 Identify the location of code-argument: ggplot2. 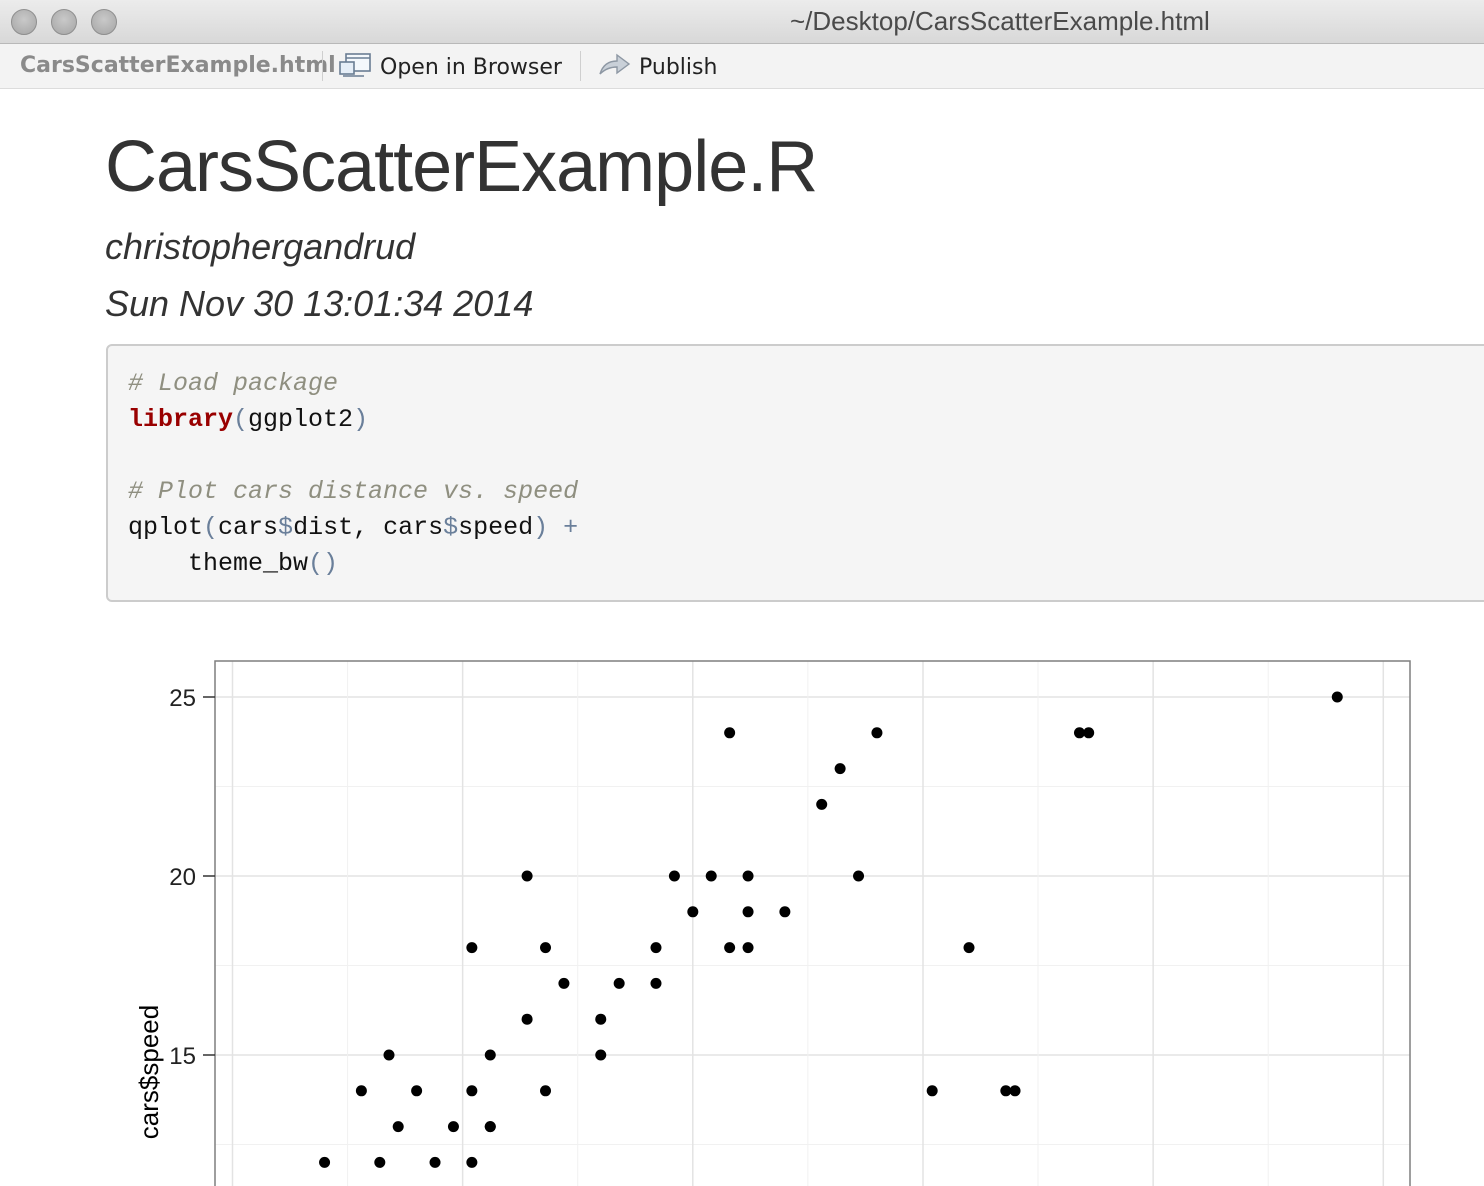
(301, 419).